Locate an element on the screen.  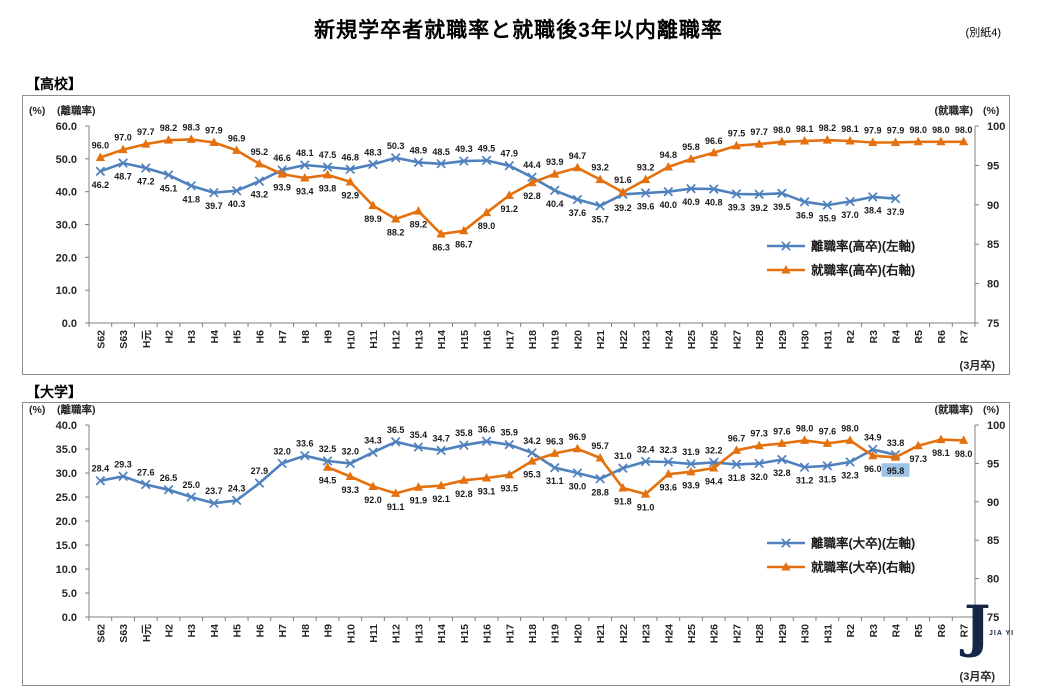
left-axis-tick: 40.0 is located at coordinates (66, 426).